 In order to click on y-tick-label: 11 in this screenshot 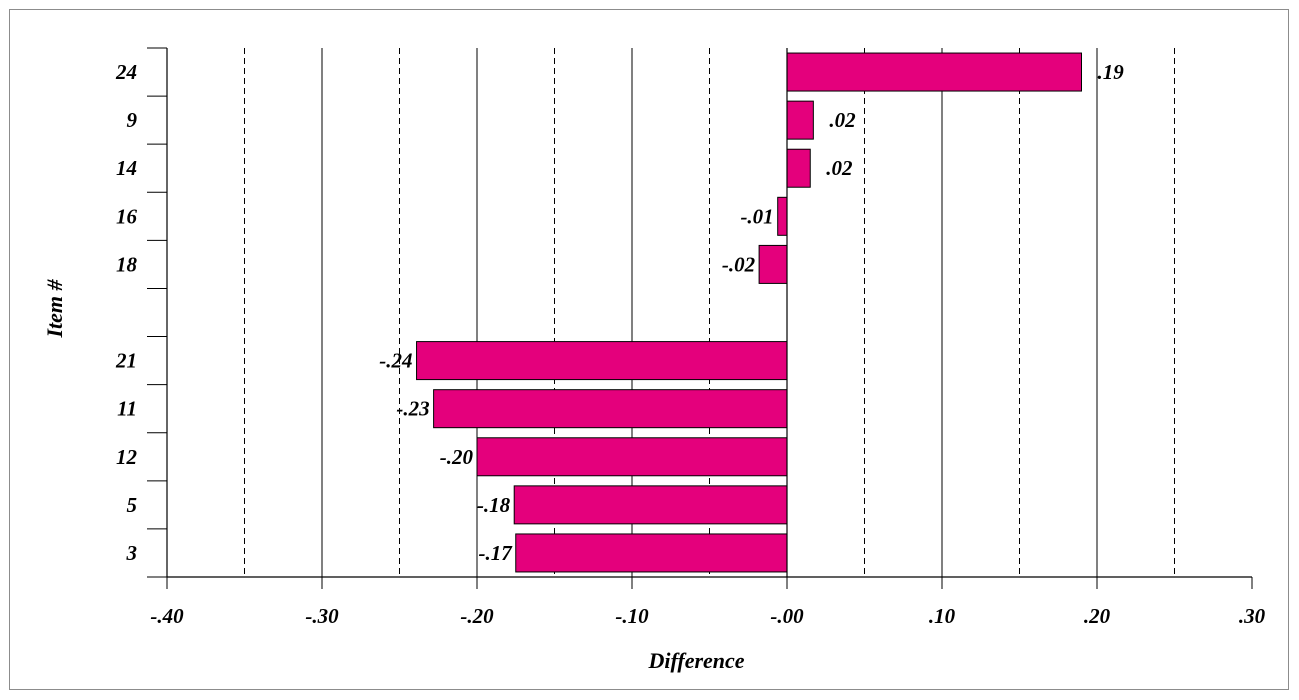, I will do `click(127, 409)`.